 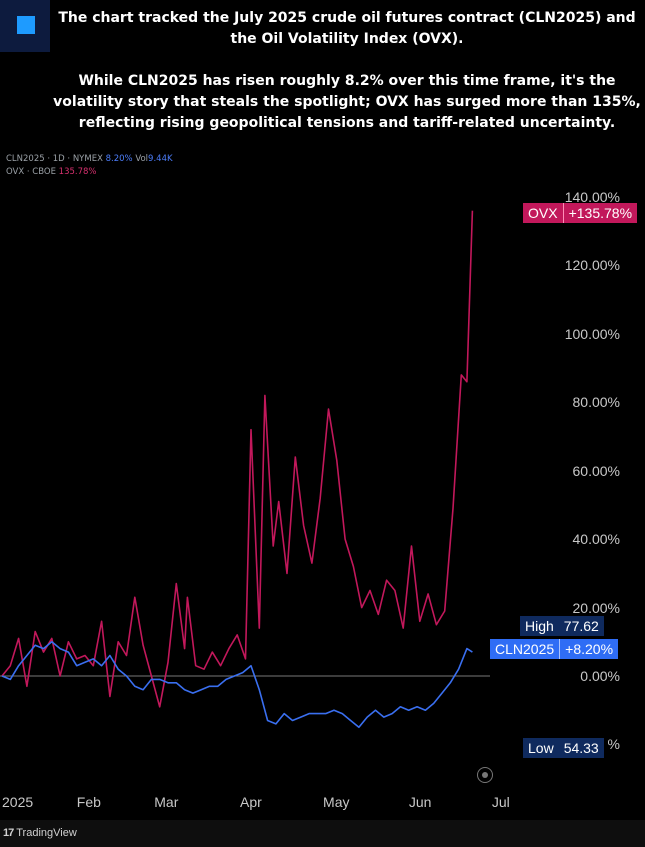 What do you see at coordinates (596, 539) in the screenshot?
I see `y-tick-label: 40.00%` at bounding box center [596, 539].